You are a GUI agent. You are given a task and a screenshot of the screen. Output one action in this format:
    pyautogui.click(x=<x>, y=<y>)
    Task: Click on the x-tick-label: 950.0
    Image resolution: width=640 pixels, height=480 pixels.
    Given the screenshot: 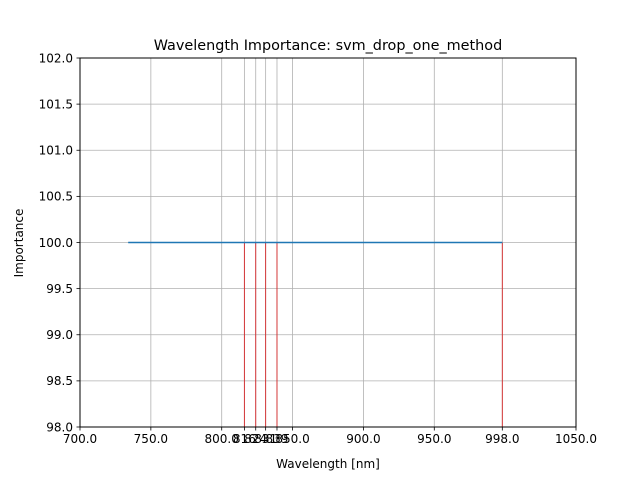 What is the action you would take?
    pyautogui.click(x=434, y=439)
    